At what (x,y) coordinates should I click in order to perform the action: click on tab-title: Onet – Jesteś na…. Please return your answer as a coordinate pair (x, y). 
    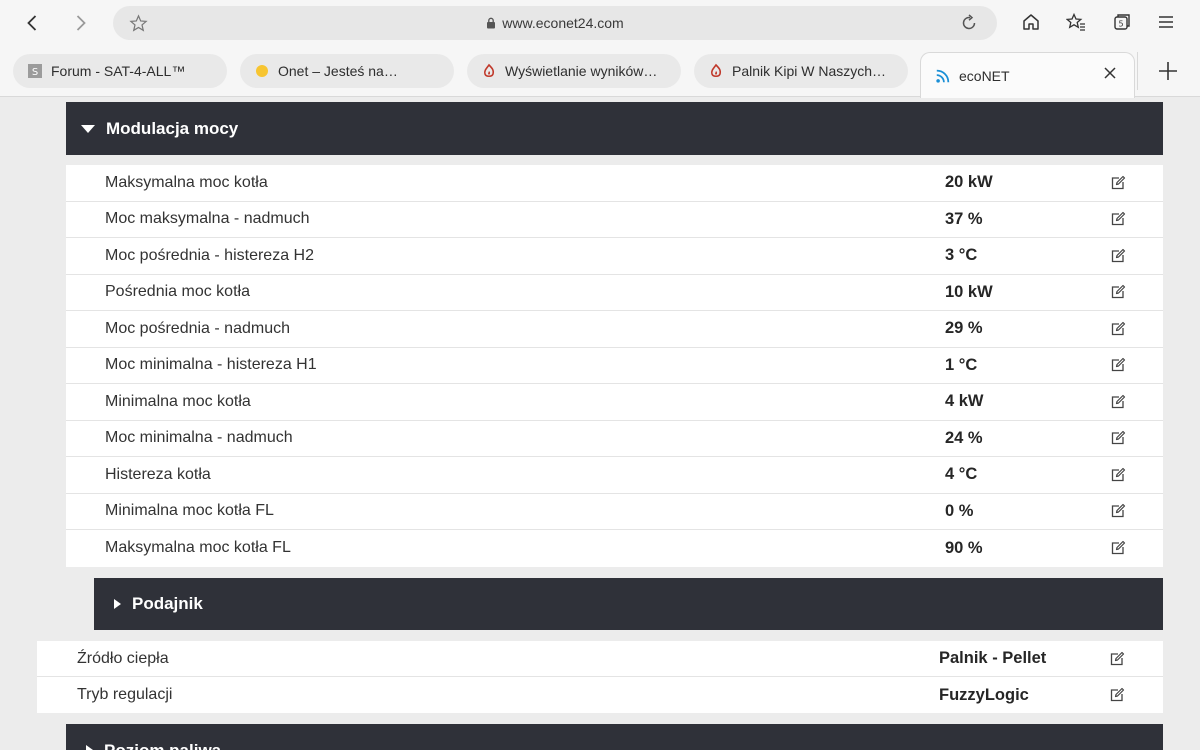
    Looking at the image, I should click on (338, 71).